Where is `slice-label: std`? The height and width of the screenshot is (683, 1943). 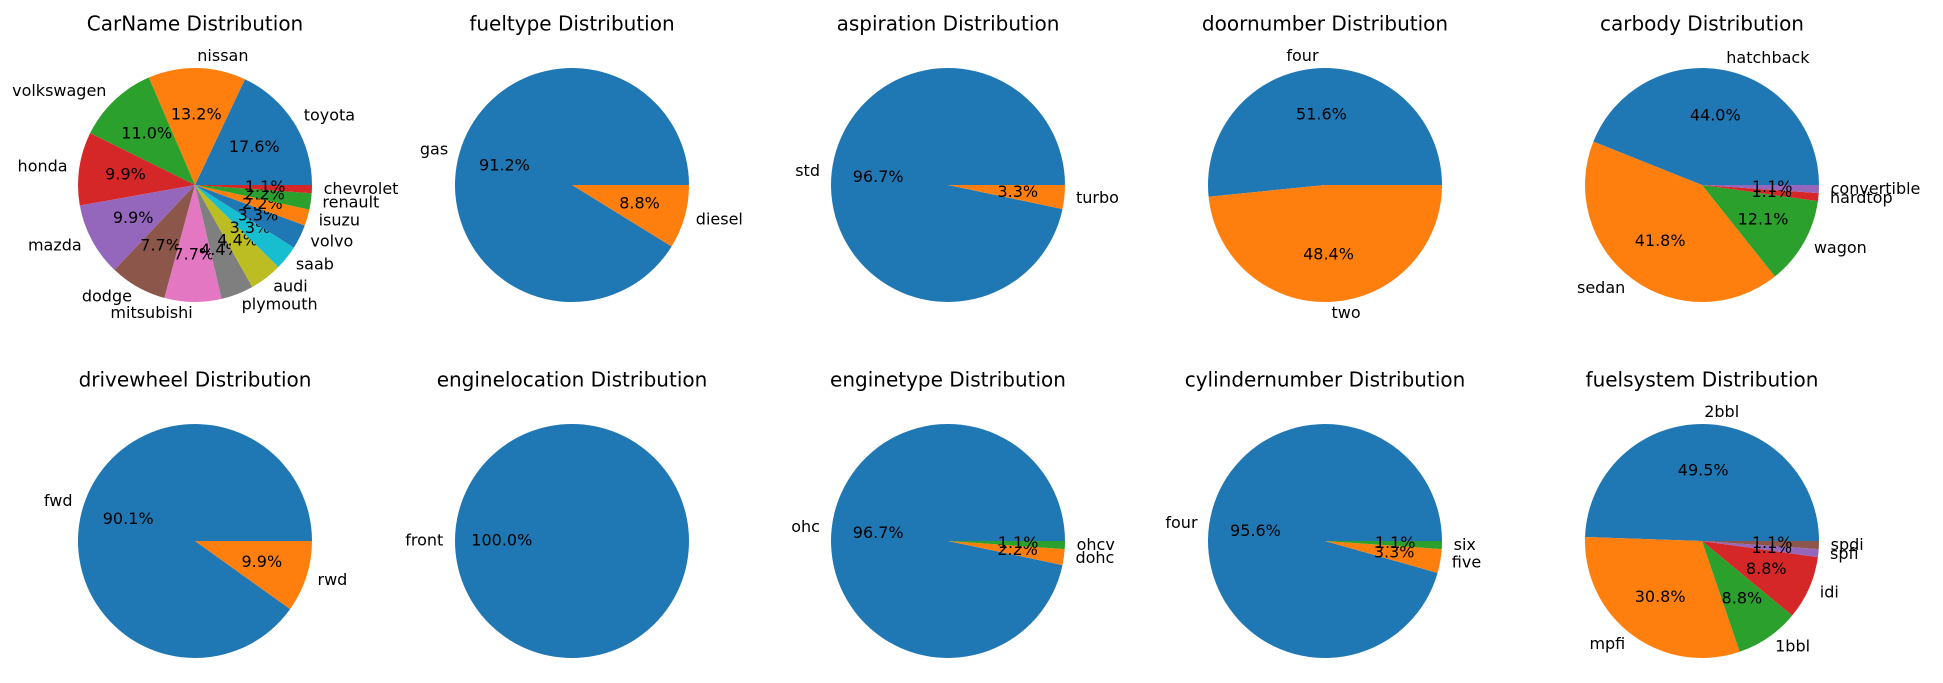
slice-label: std is located at coordinates (807, 170).